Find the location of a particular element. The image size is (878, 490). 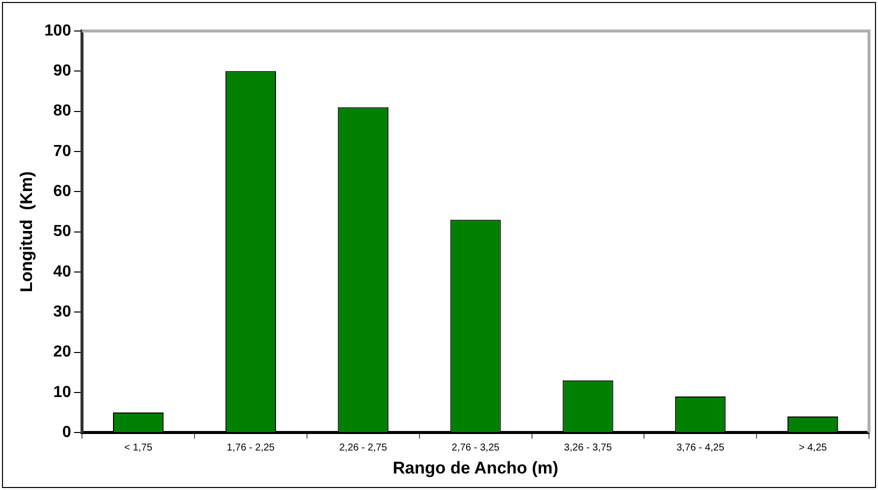

y-tick-label: 70 is located at coordinates (62, 151).